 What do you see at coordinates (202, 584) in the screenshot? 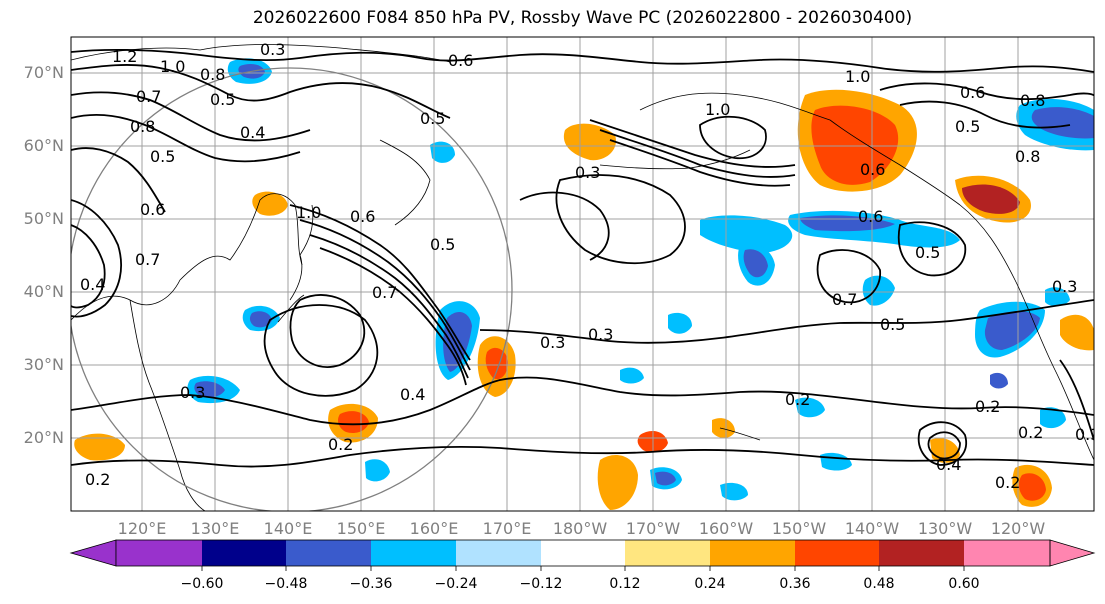
I see `colorbar-tick-label: −0.60` at bounding box center [202, 584].